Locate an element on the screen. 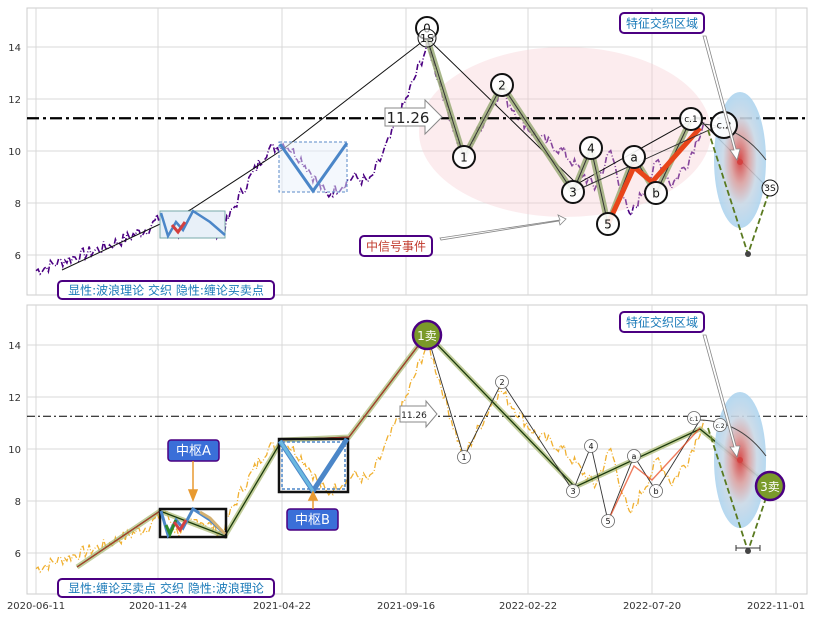 The image size is (813, 617). bottom-ytick-label: 12 is located at coordinates (14, 398).